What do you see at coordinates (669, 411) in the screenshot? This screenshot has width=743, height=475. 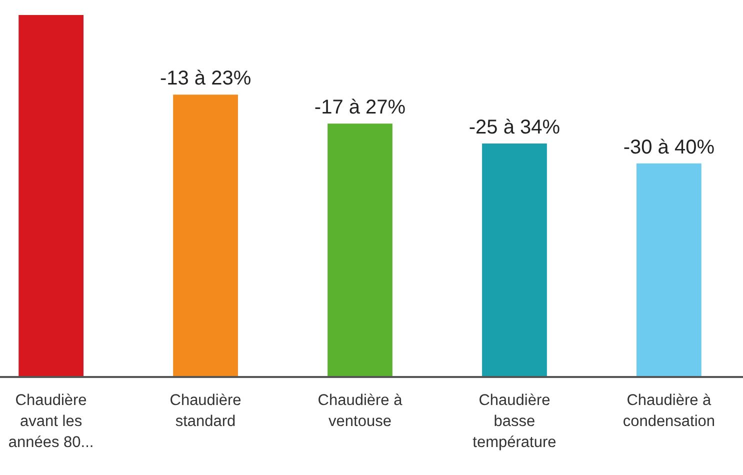 I see `x-tick-label: Chaudière à condensation` at bounding box center [669, 411].